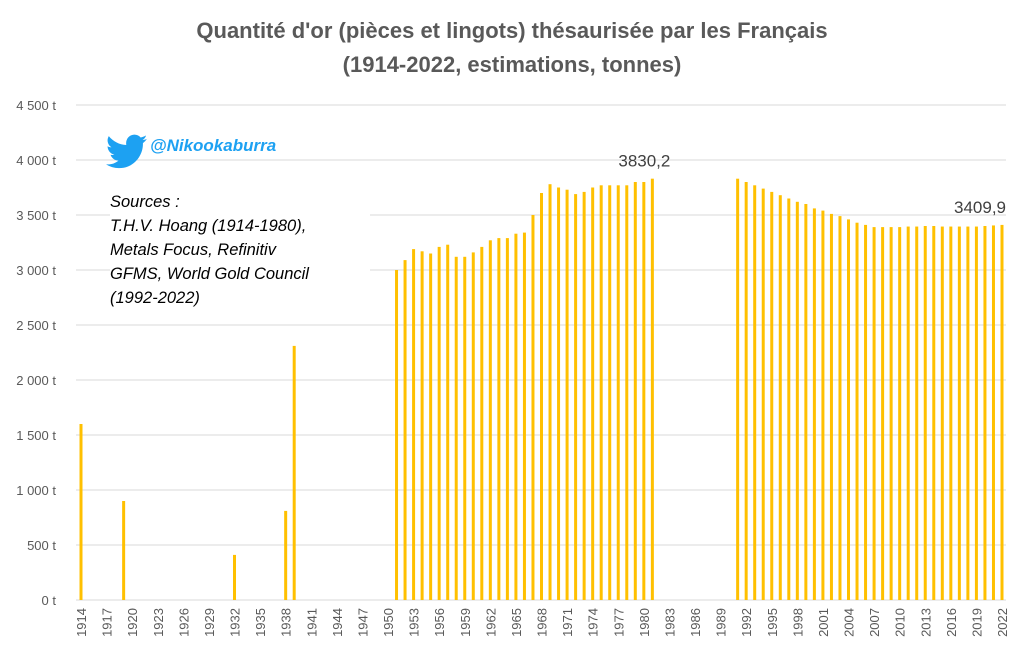  What do you see at coordinates (127, 151) in the screenshot?
I see `twitter-bird-icon` at bounding box center [127, 151].